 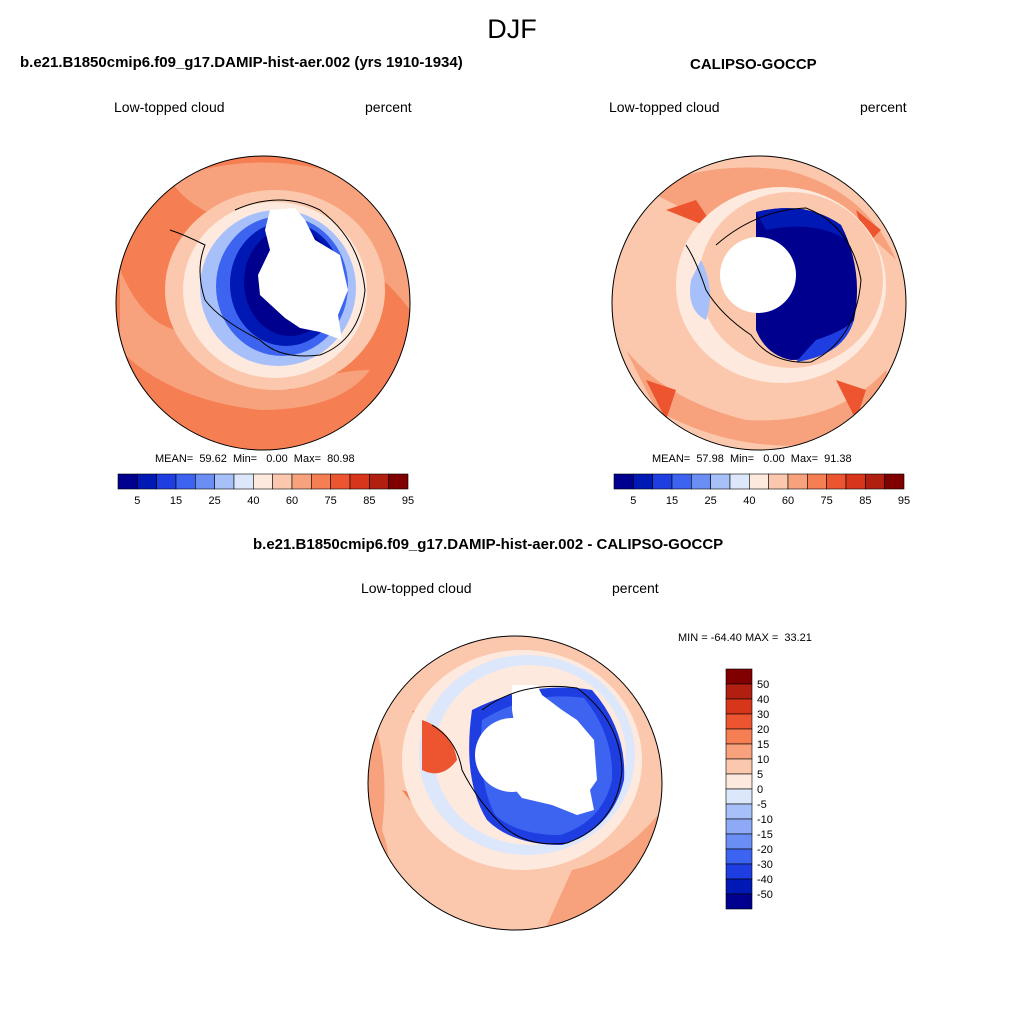 I want to click on panel1-colorbar-tick-label: 75, so click(x=331, y=501).